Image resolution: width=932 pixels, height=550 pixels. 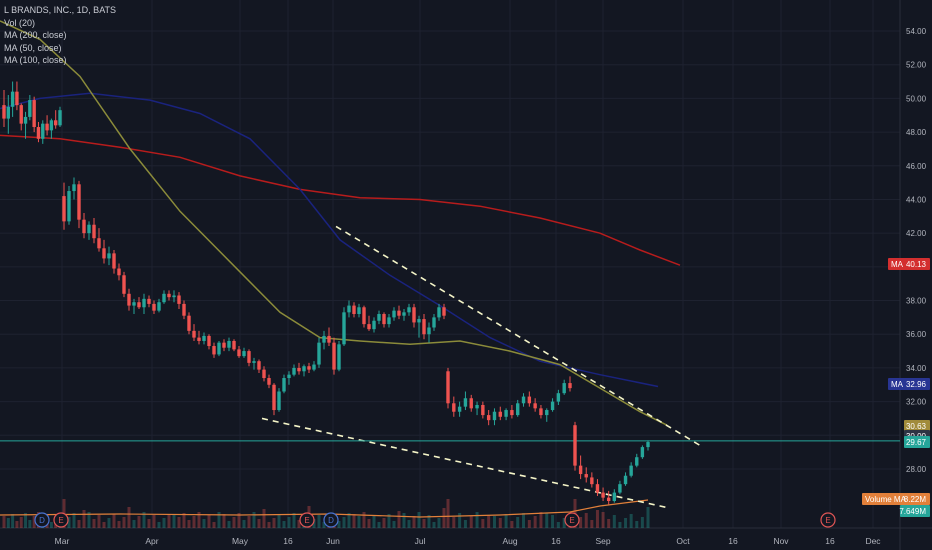 I want to click on x-tick-label: Mar, so click(x=62, y=541).